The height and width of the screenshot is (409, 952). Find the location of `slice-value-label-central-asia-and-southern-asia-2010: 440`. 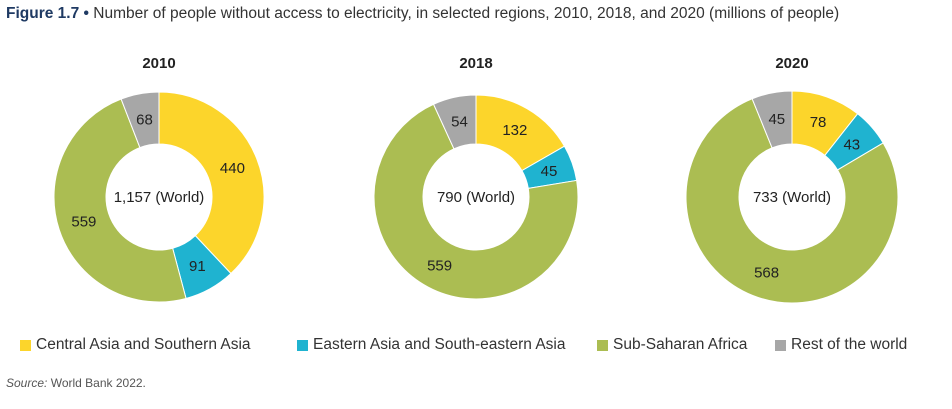

slice-value-label-central-asia-and-southern-asia-2010: 440 is located at coordinates (232, 168).